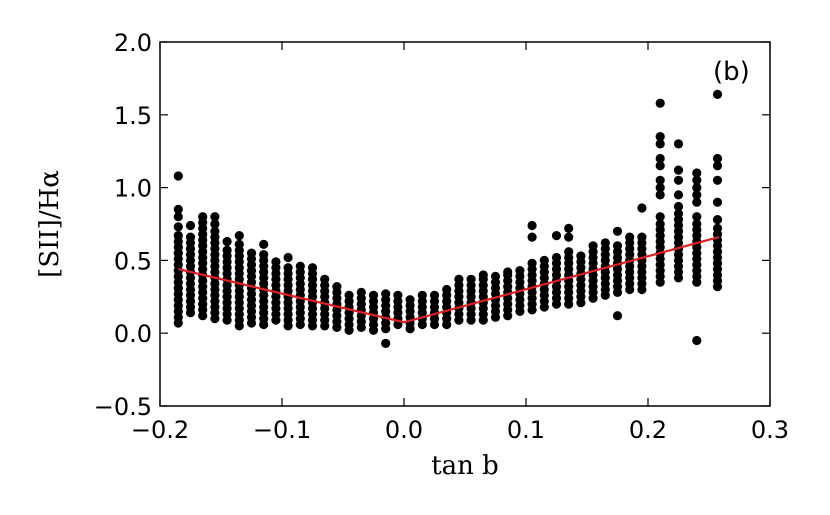  What do you see at coordinates (465, 466) in the screenshot?
I see `x-axis-title: tan b` at bounding box center [465, 466].